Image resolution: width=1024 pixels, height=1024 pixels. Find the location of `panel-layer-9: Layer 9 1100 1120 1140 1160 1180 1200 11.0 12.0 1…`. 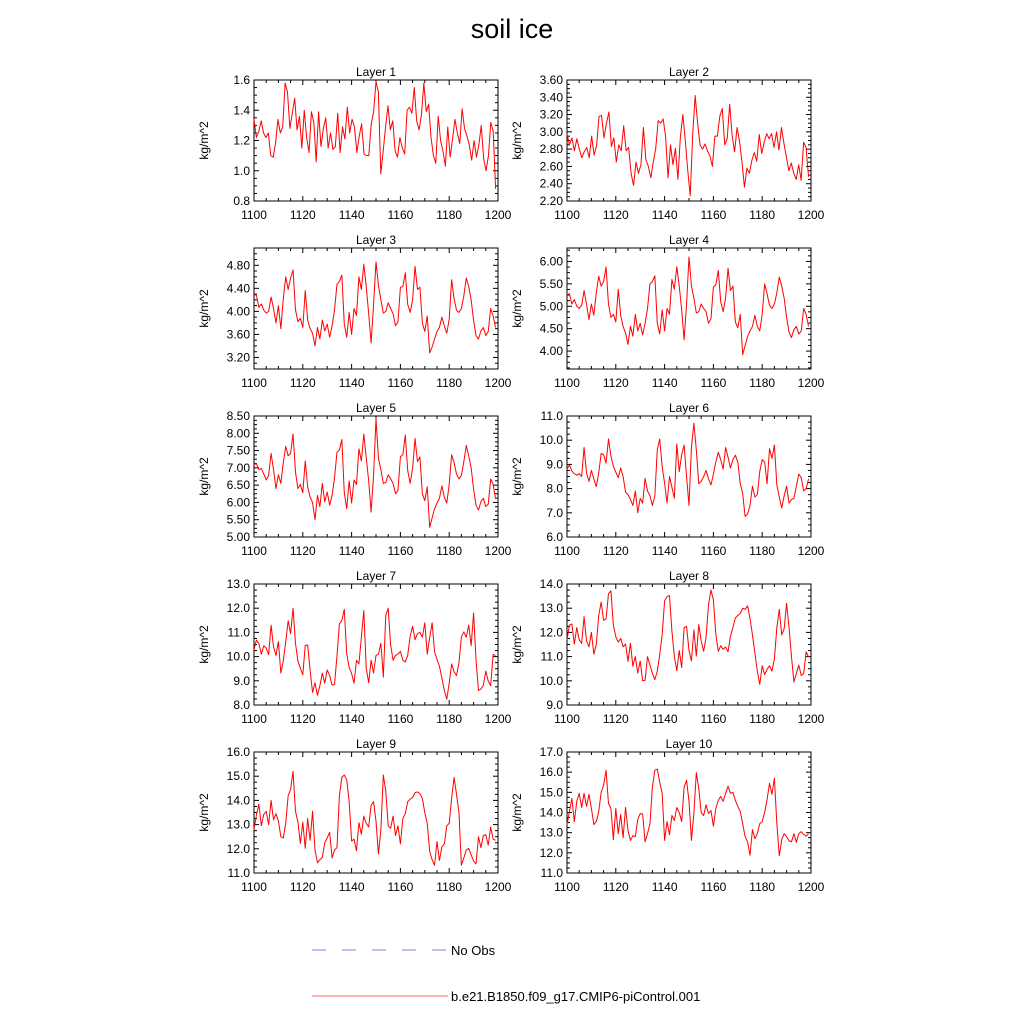

panel-layer-9: Layer 9 1100 1120 1140 1160 1180 1200 11.0 12.0 1… is located at coordinates (354, 815).